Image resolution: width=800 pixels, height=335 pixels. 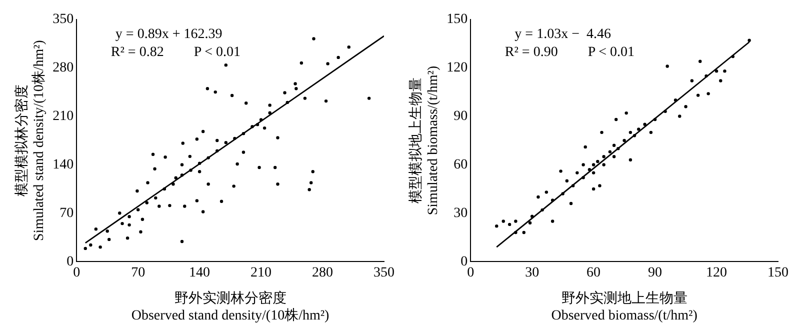 I want to click on y-tick-label: 140, so click(x=63, y=164).